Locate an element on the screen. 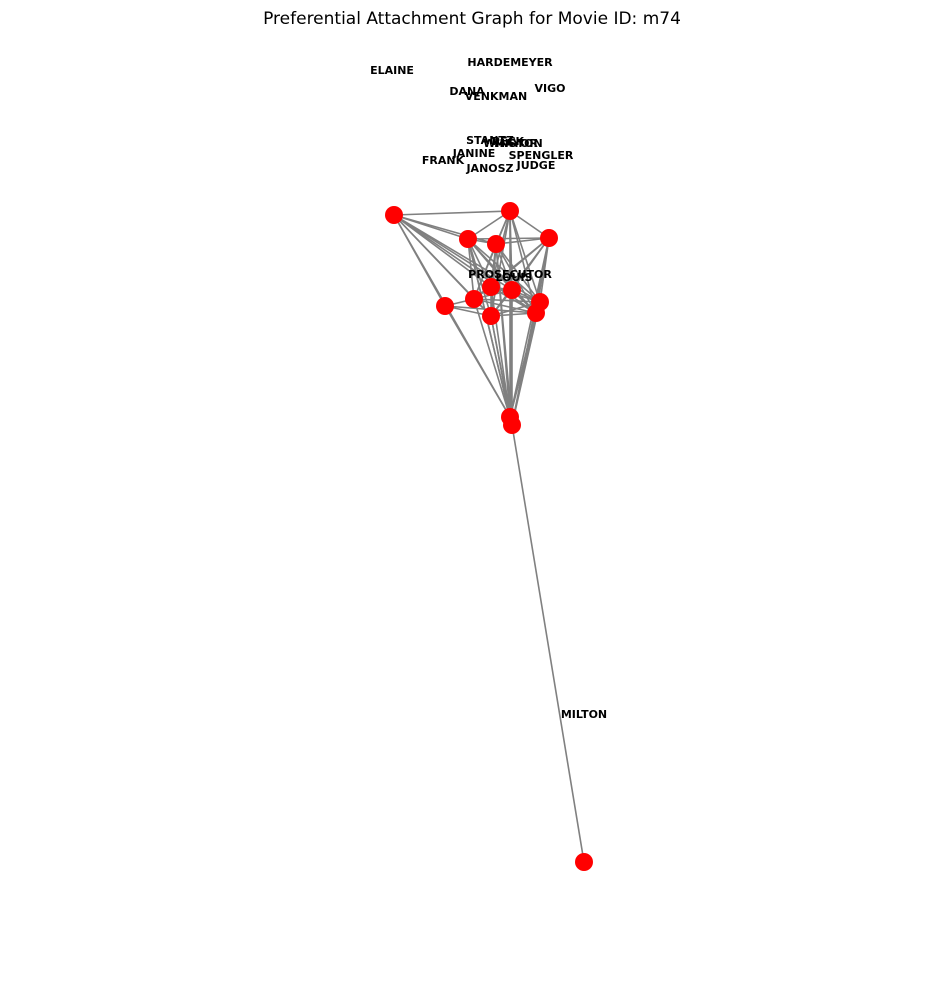 The height and width of the screenshot is (986, 944). node-label-dana: DANA is located at coordinates (467, 91).